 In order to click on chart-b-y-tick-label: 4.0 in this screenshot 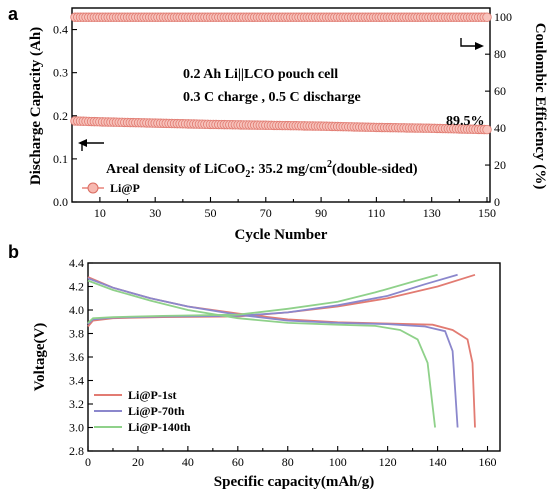, I will do `click(76, 310)`.